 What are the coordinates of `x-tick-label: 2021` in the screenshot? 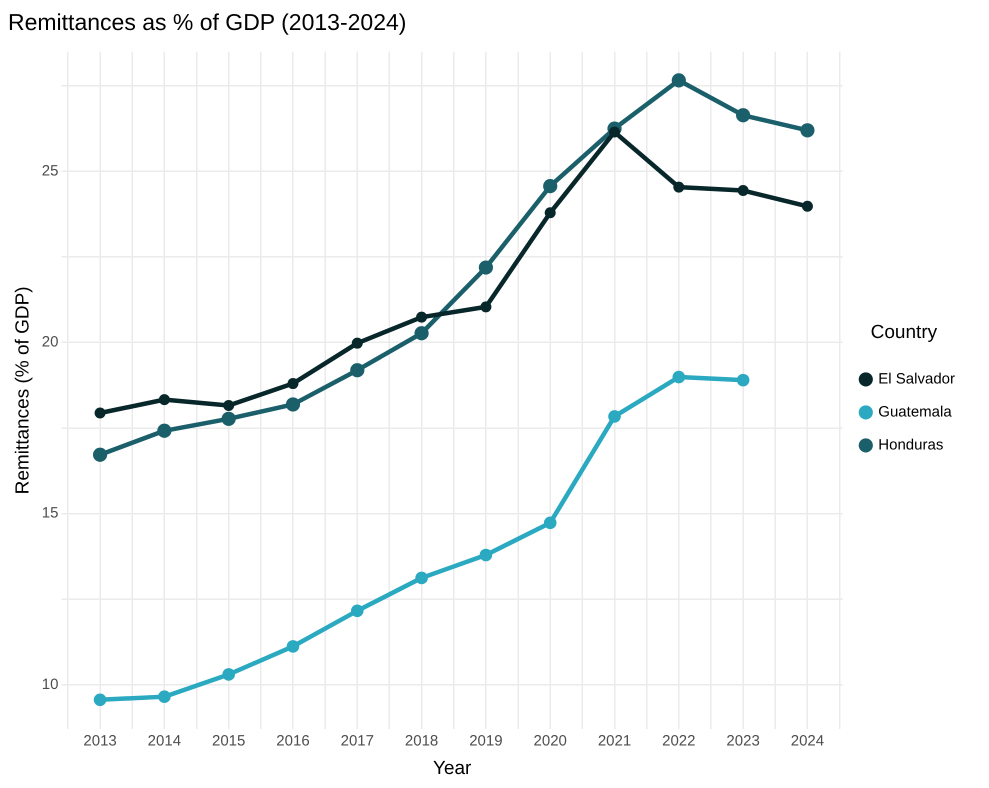 It's located at (615, 741).